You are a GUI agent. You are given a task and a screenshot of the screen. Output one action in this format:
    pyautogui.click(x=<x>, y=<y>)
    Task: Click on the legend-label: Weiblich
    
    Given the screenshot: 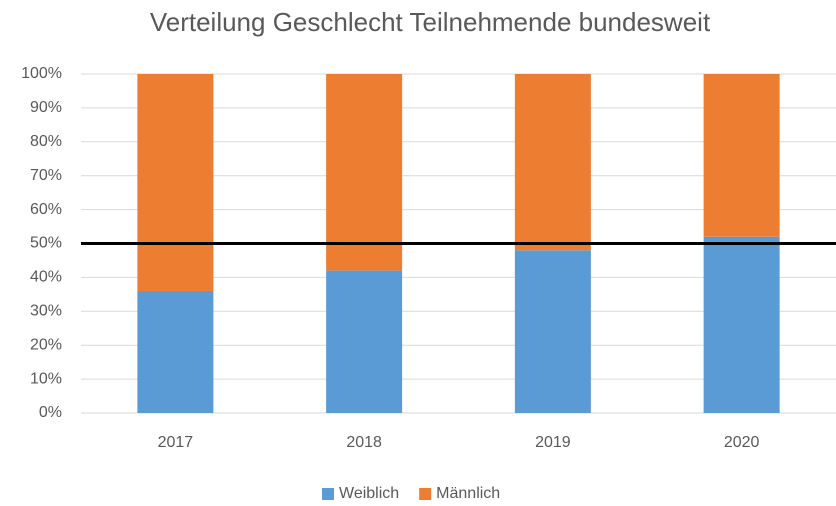 What is the action you would take?
    pyautogui.click(x=369, y=493)
    